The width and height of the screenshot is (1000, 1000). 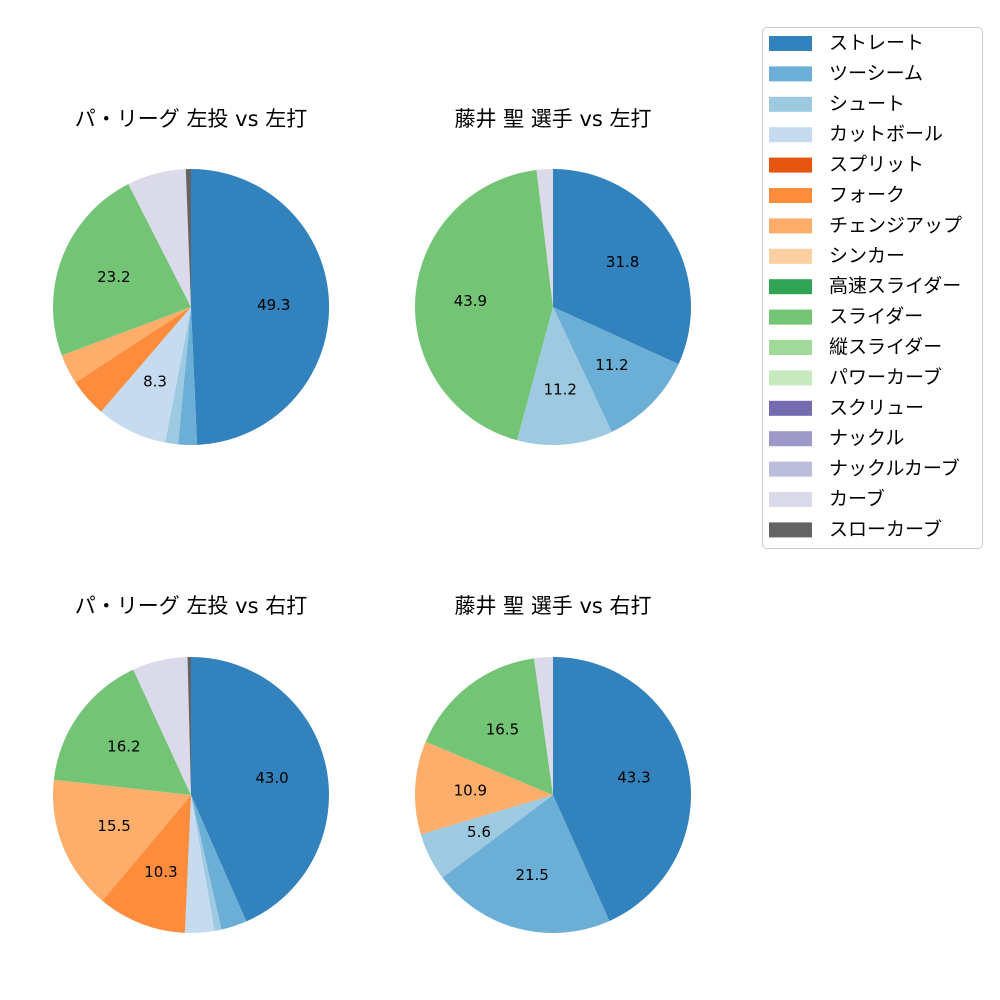 I want to click on legend-item: パワーカーブ, so click(x=855, y=376).